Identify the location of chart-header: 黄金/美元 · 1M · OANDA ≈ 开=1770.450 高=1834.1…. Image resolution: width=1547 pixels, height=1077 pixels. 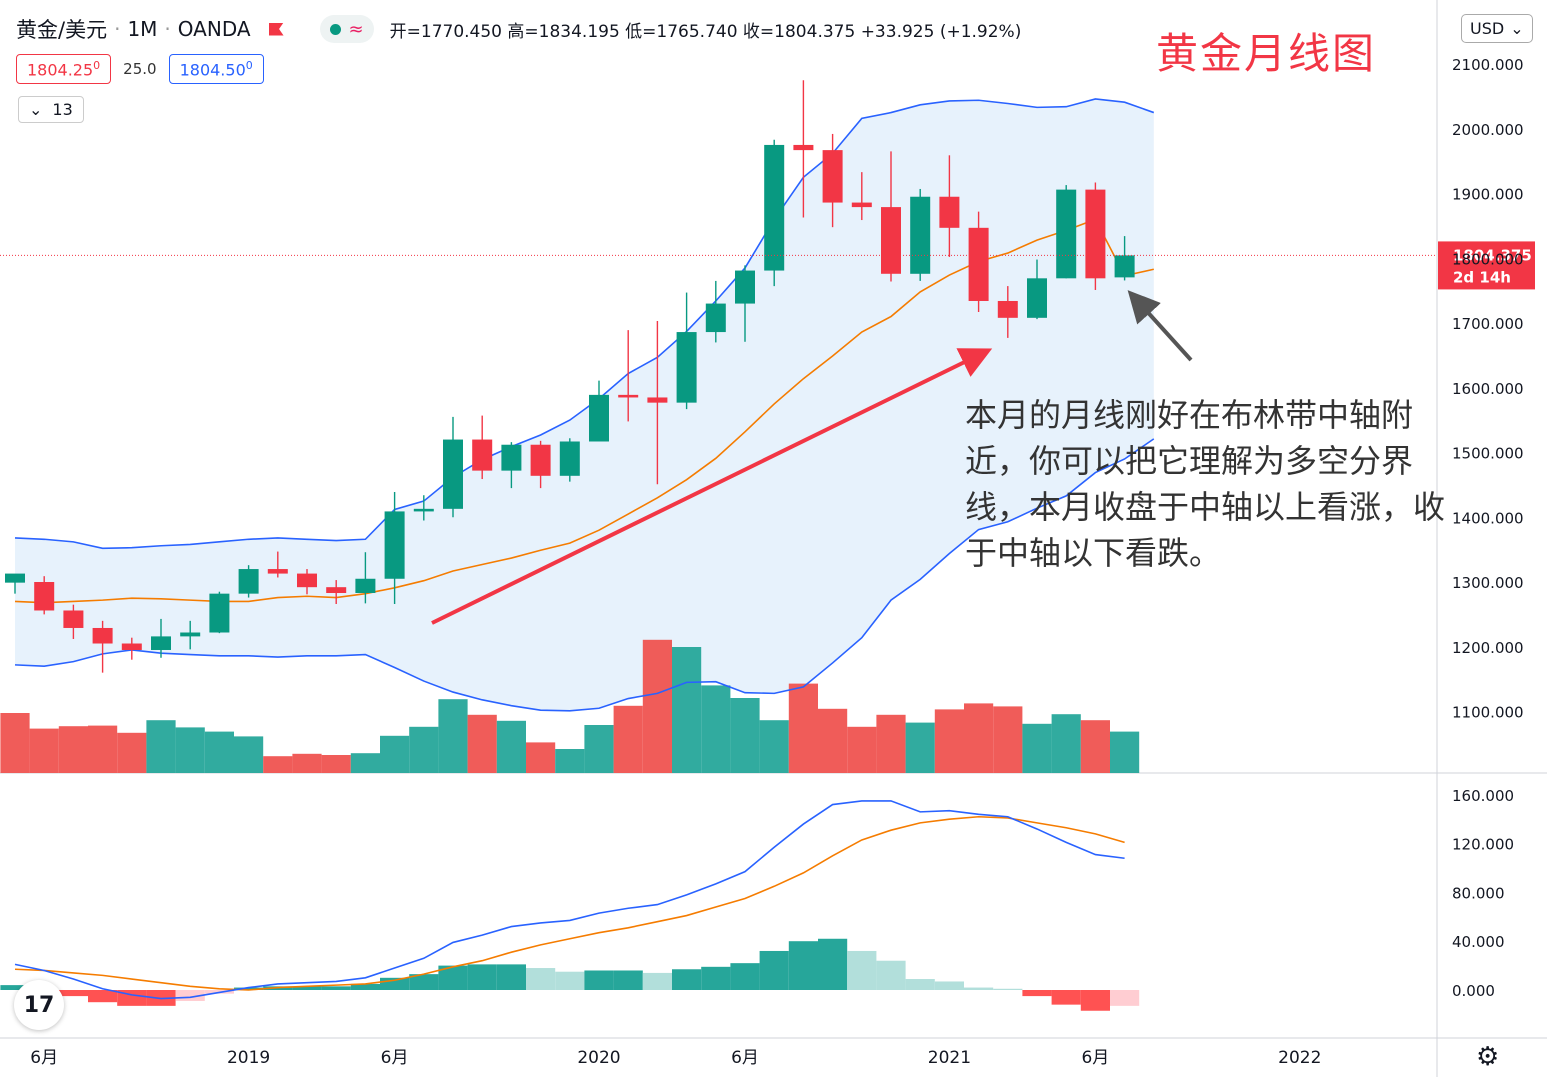
(518, 29).